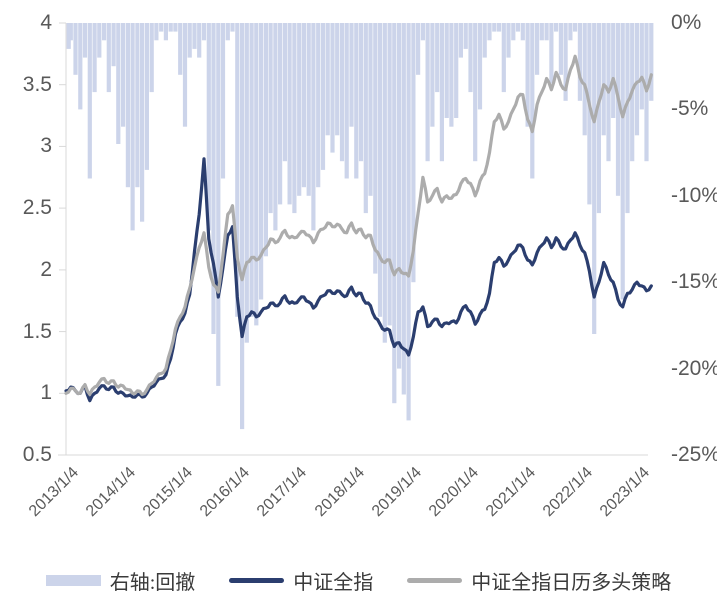 This screenshot has height=600, width=717. I want to click on legend-item-drawdown: 右轴:回撤, so click(120, 580).